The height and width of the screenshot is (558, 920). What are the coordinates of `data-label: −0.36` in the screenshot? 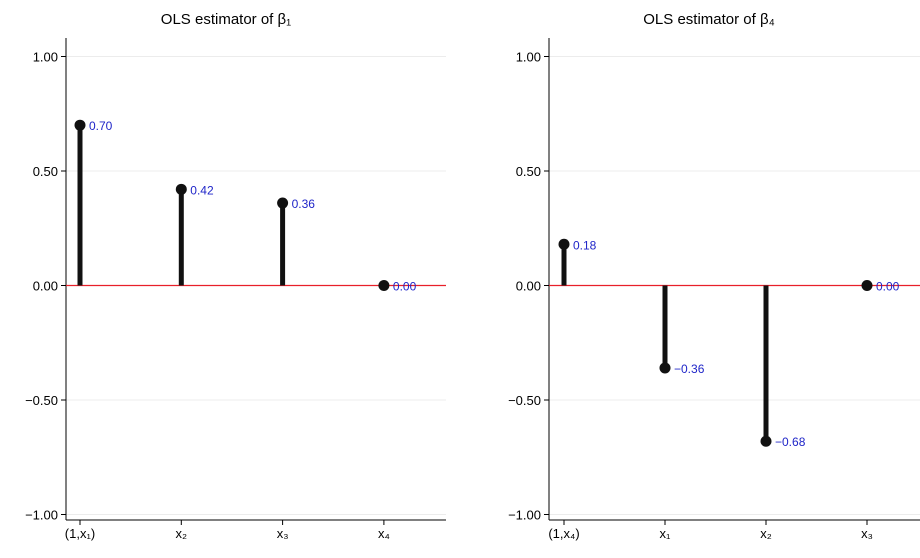 It's located at (689, 369).